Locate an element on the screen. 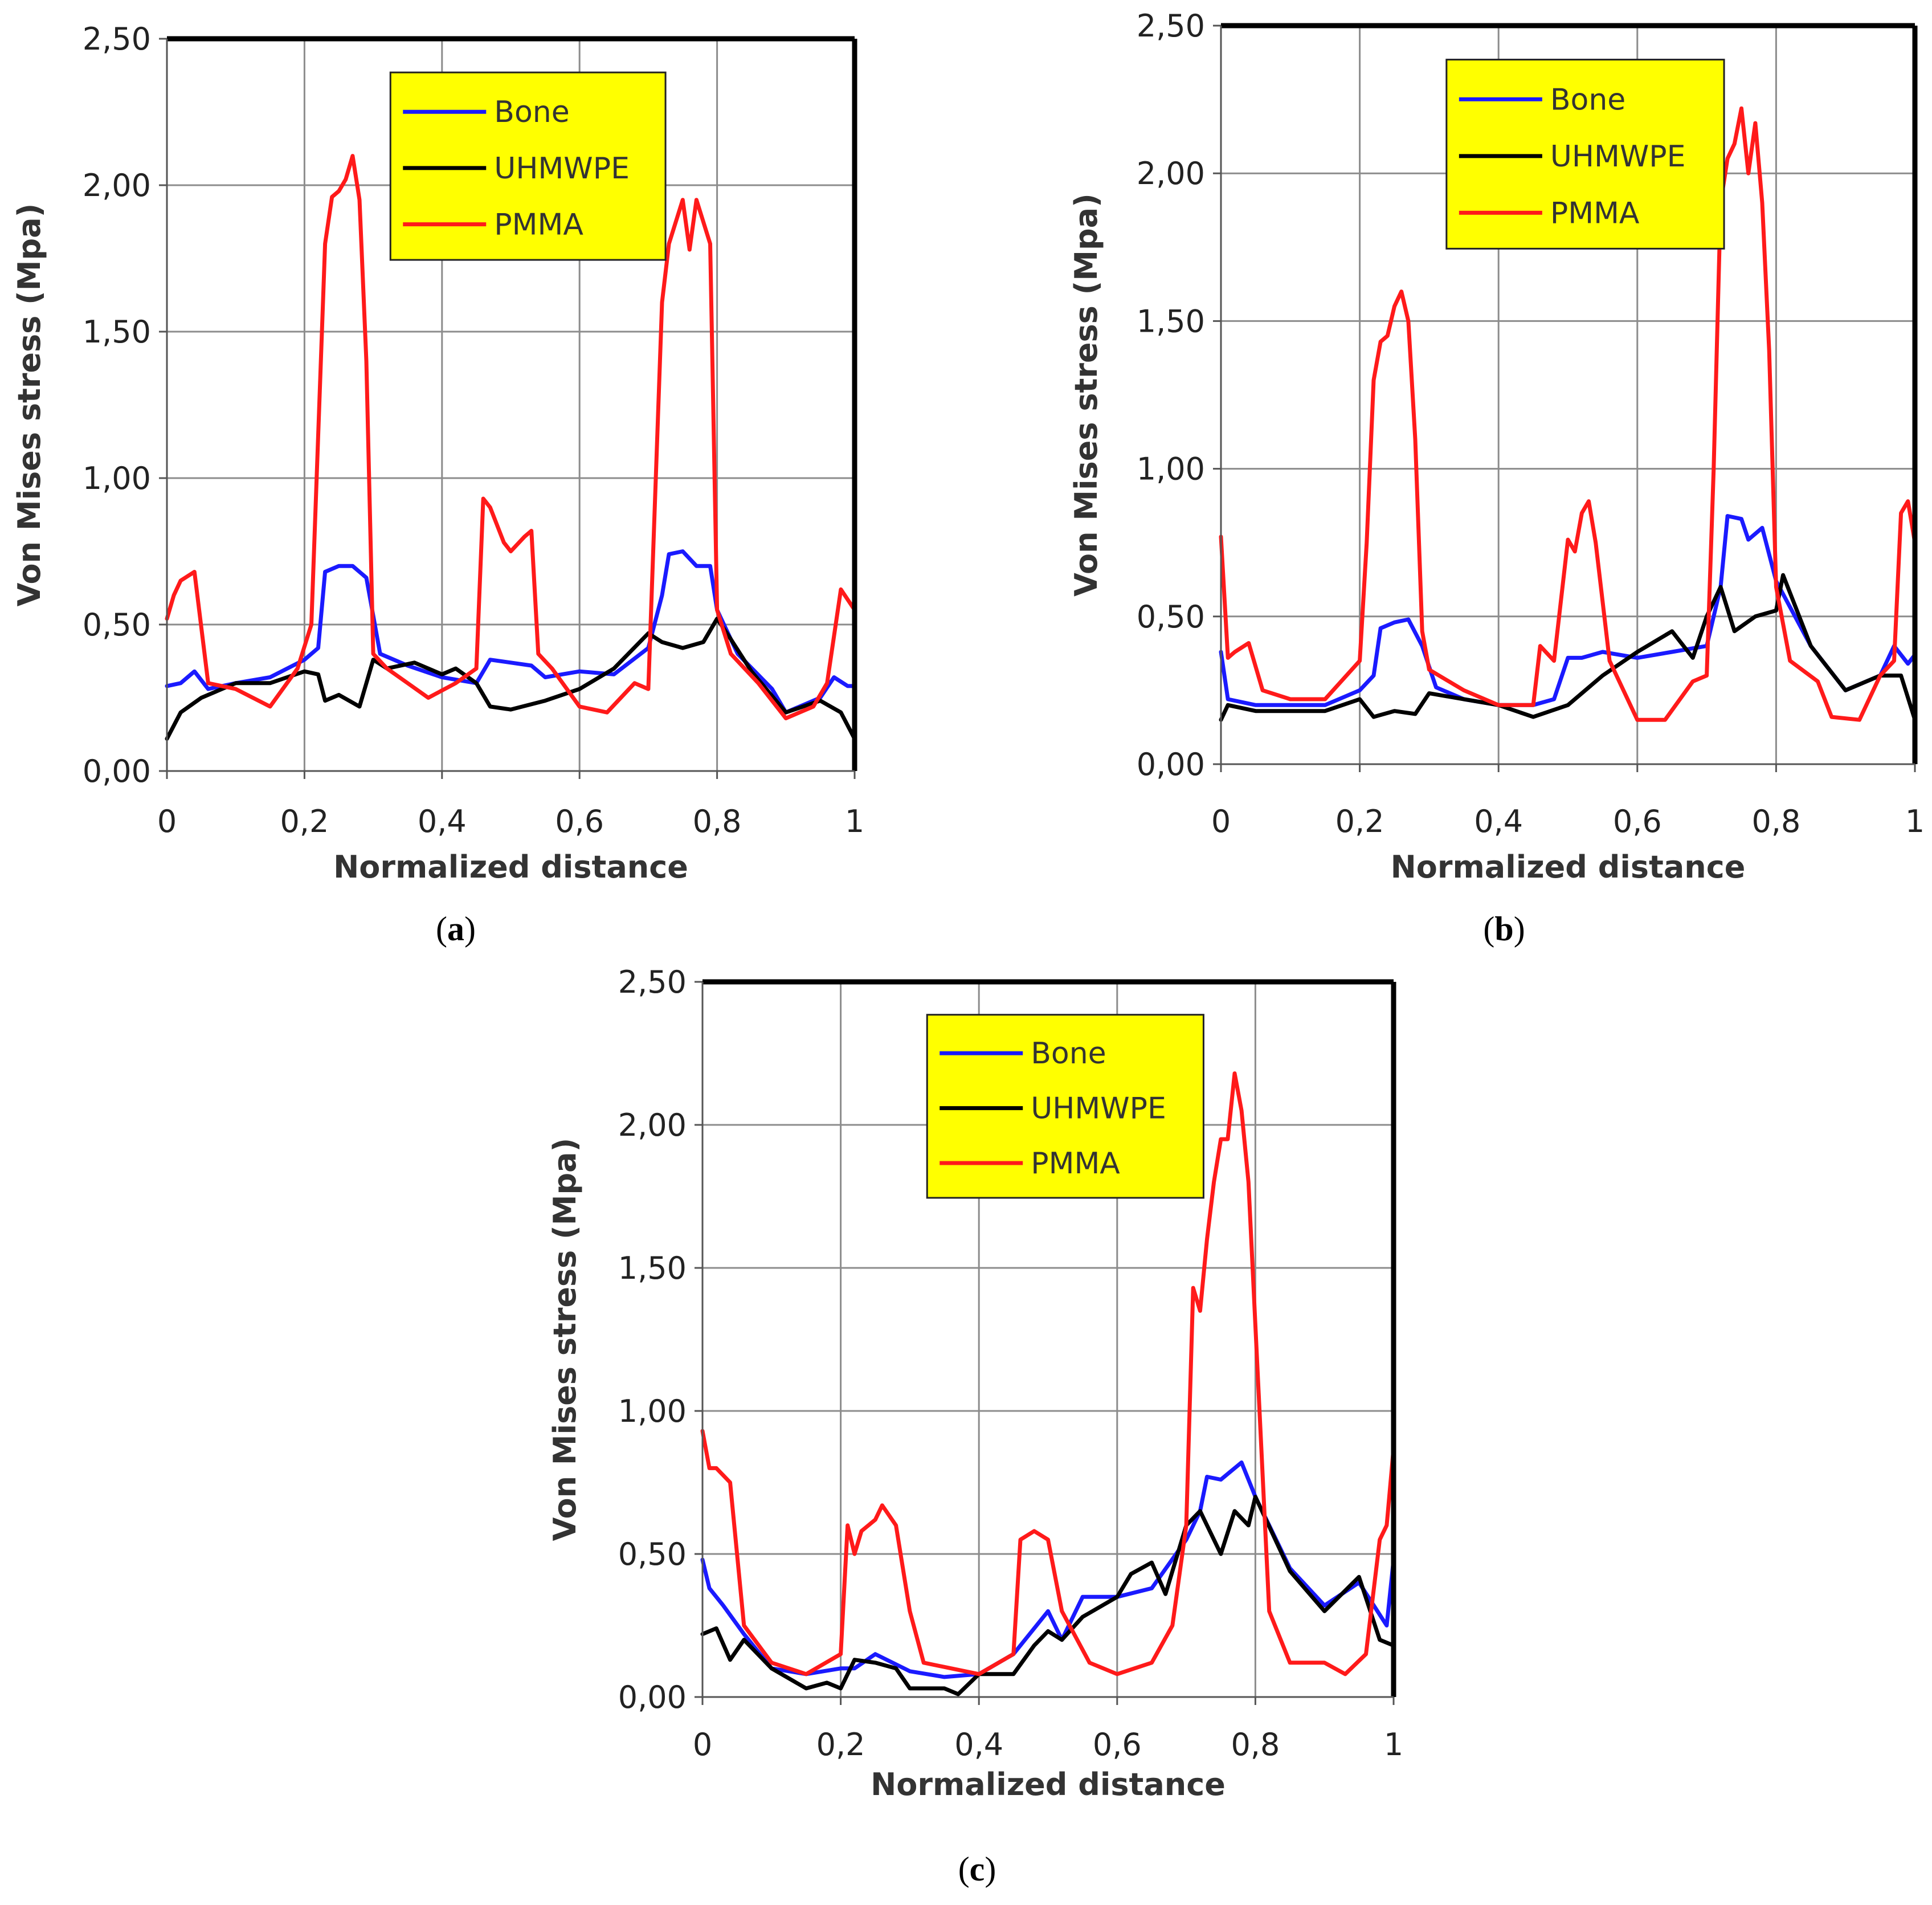 The height and width of the screenshot is (1905, 1932). caption-letter: b is located at coordinates (1504, 929).